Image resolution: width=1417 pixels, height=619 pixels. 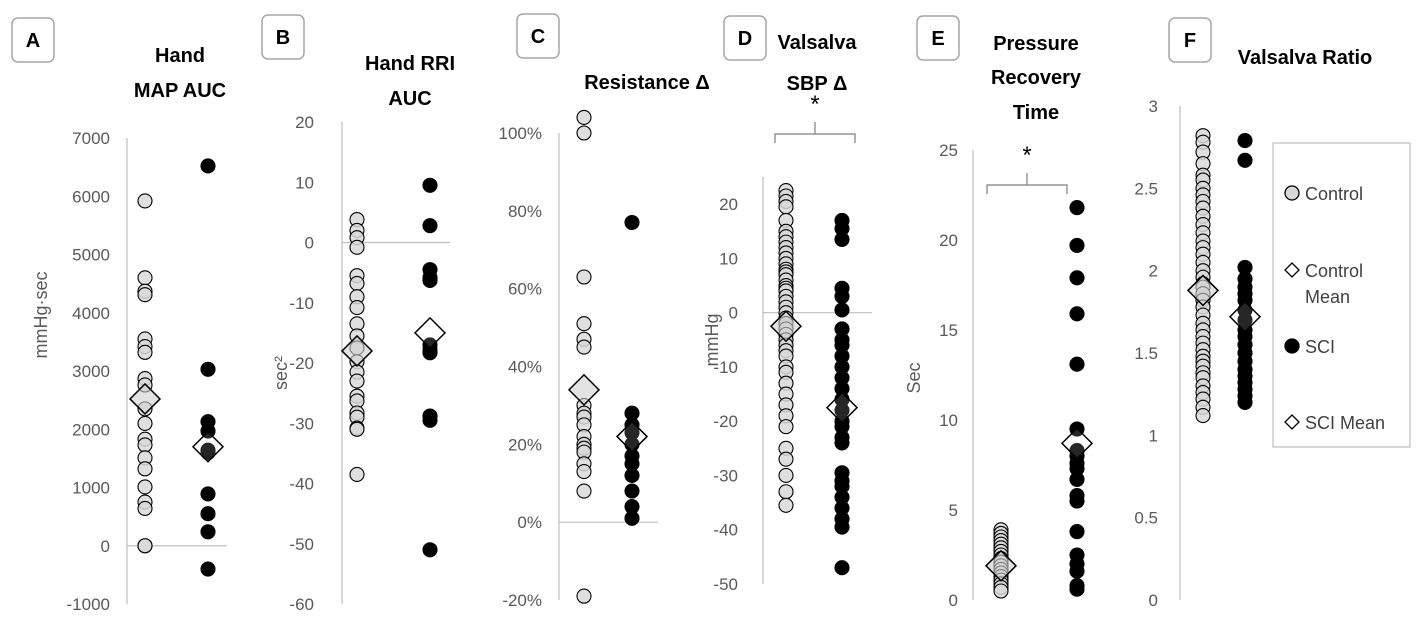 What do you see at coordinates (914, 377) in the screenshot?
I see `y-axis-label: Sec` at bounding box center [914, 377].